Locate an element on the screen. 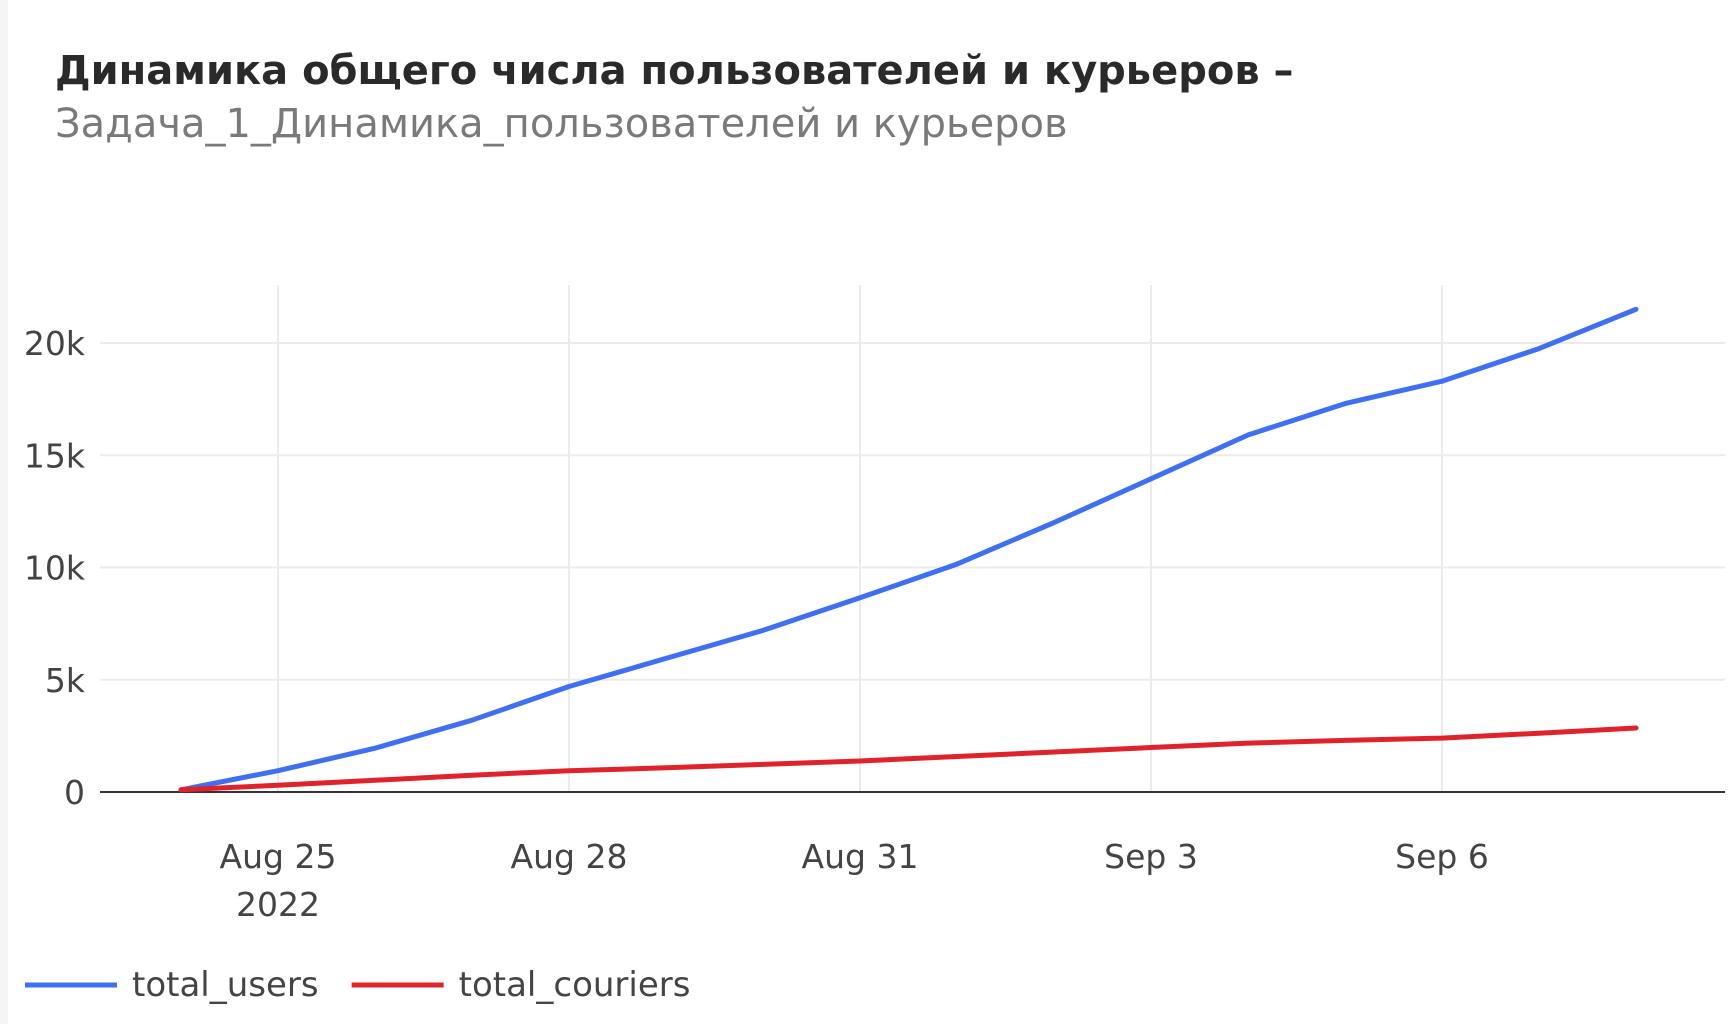  x-tick-label: Aug 25 is located at coordinates (278, 856).